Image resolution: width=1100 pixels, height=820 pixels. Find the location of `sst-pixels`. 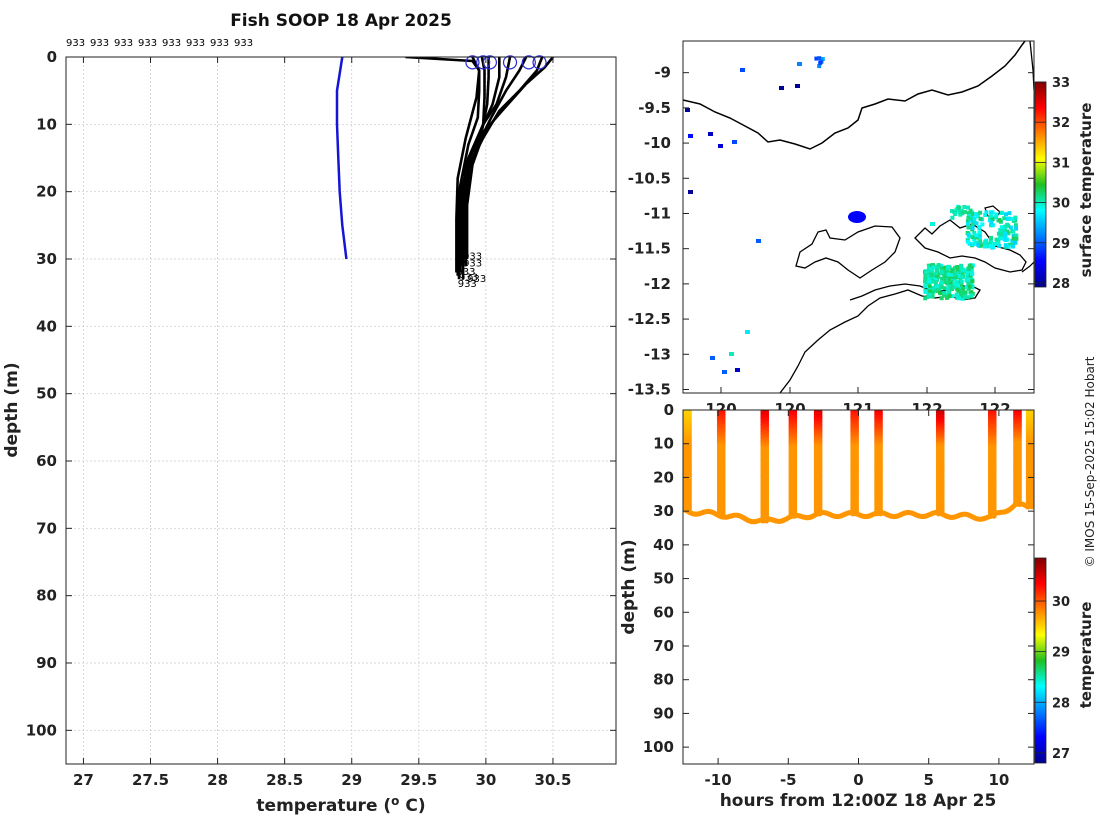

sst-pixels is located at coordinates (852, 215).